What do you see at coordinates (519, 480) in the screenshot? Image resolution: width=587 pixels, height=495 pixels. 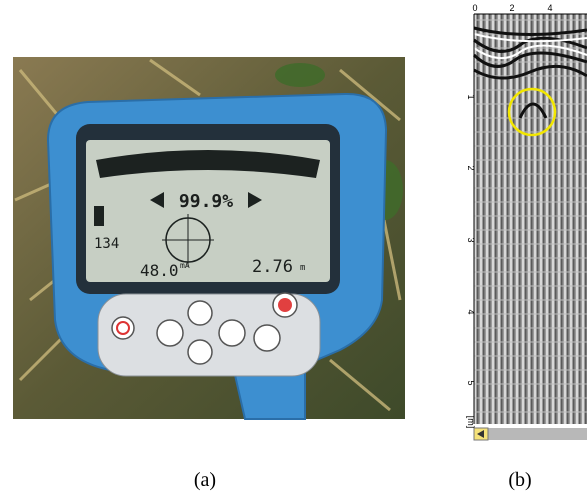 I see `panel-label: (b)` at bounding box center [519, 480].